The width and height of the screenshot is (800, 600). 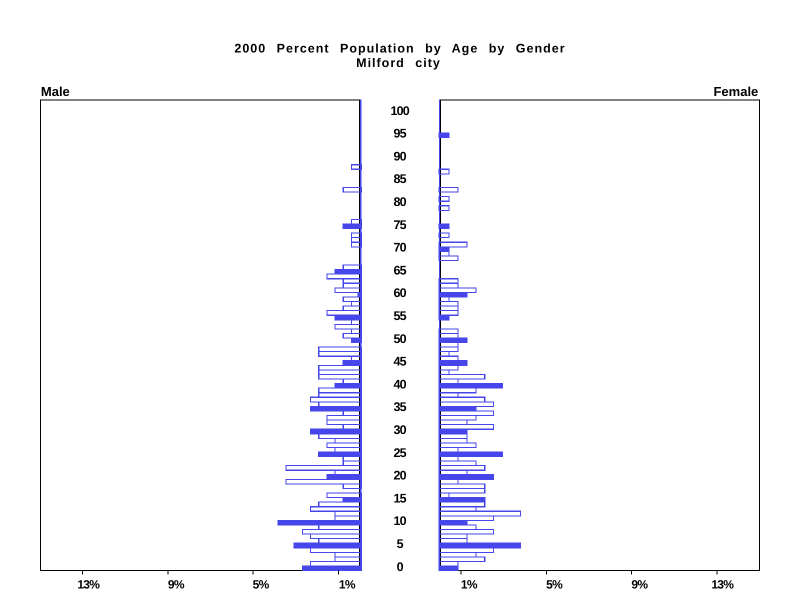 What do you see at coordinates (400, 202) in the screenshot?
I see `svg-text: 80` at bounding box center [400, 202].